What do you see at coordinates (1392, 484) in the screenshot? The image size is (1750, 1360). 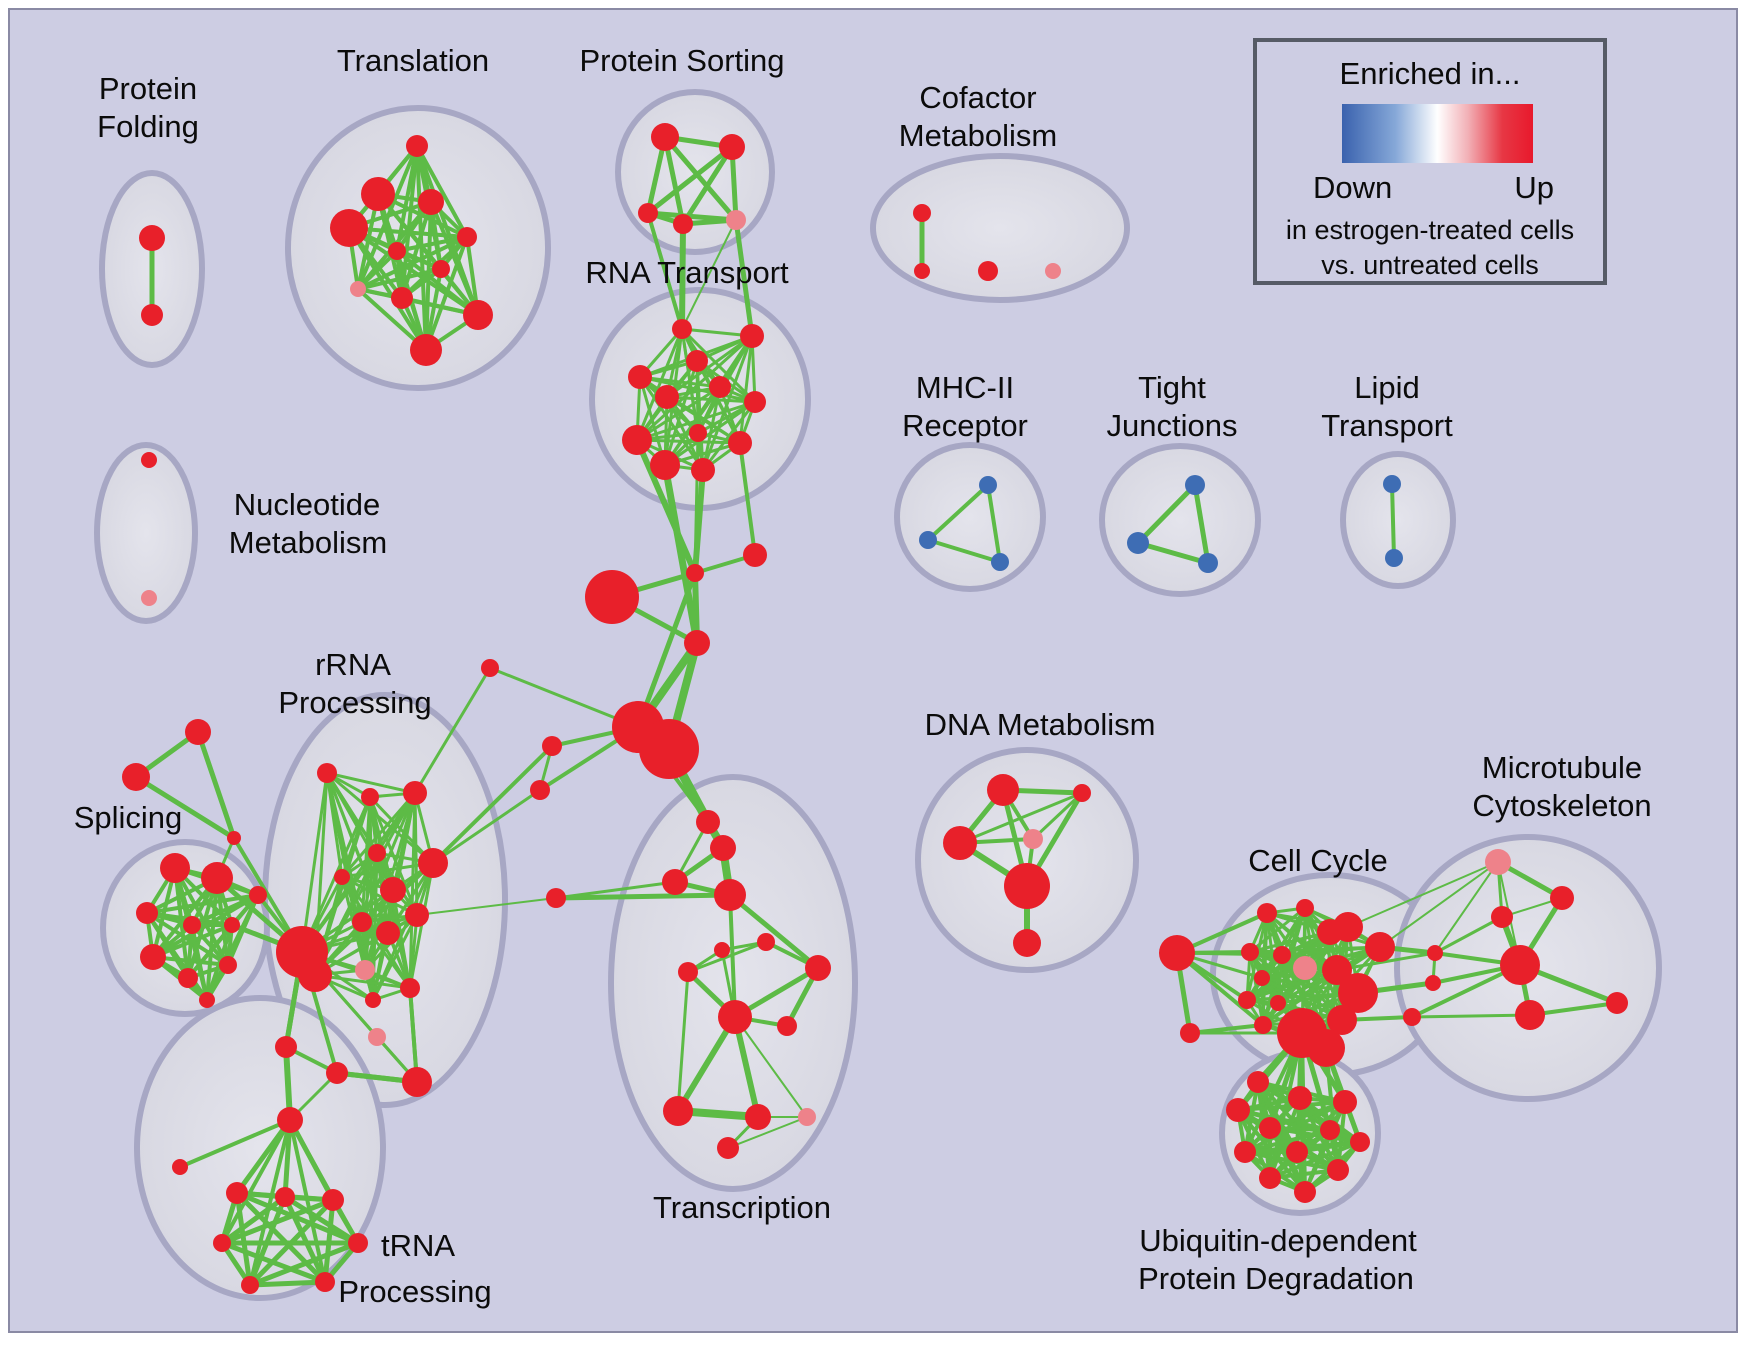 I see `lipid-transport-node` at bounding box center [1392, 484].